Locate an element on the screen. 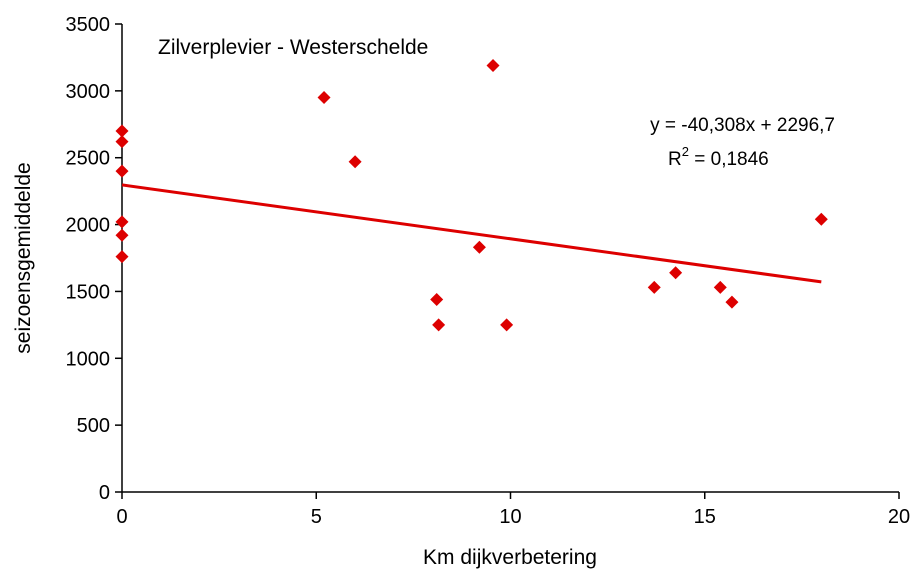  r-squared-r: R is located at coordinates (675, 159).